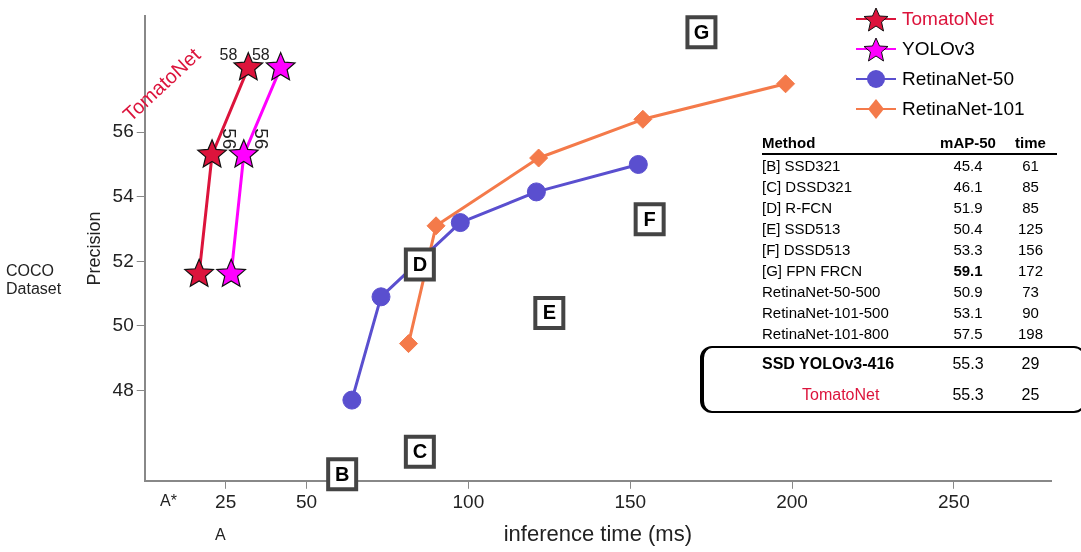 The height and width of the screenshot is (552, 1081). Describe the element at coordinates (826, 334) in the screenshot. I see `annotation: RetinaNet-101-800` at that location.